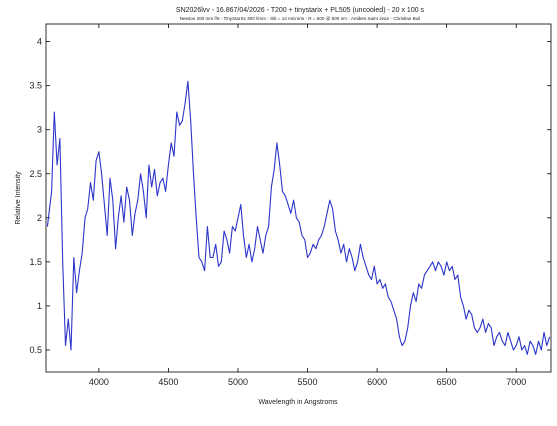  I want to click on x-axis-label: Wavelength in Angstroms, so click(298, 402).